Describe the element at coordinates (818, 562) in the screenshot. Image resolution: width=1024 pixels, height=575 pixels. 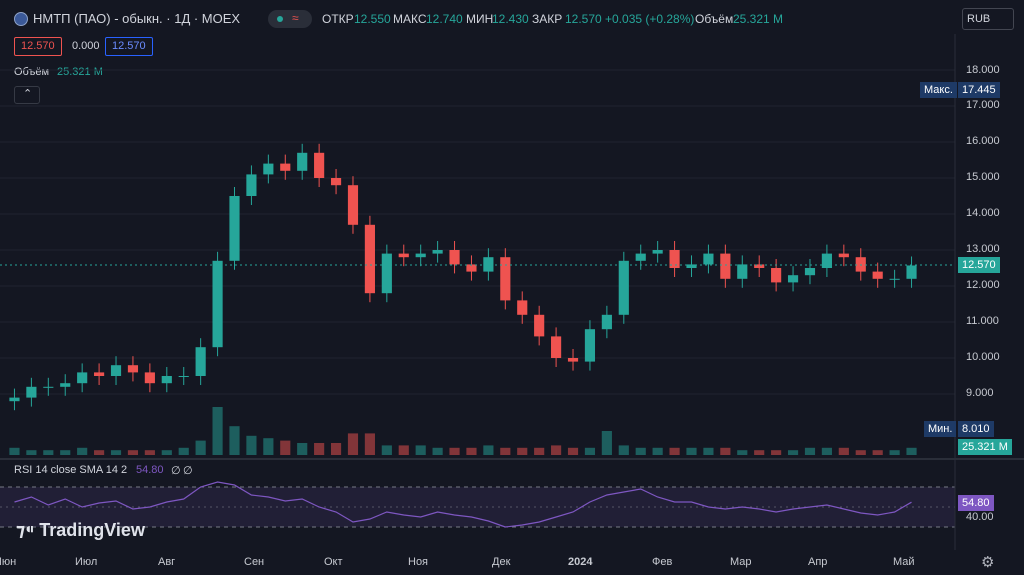
I see `time-tick: Апр` at that location.